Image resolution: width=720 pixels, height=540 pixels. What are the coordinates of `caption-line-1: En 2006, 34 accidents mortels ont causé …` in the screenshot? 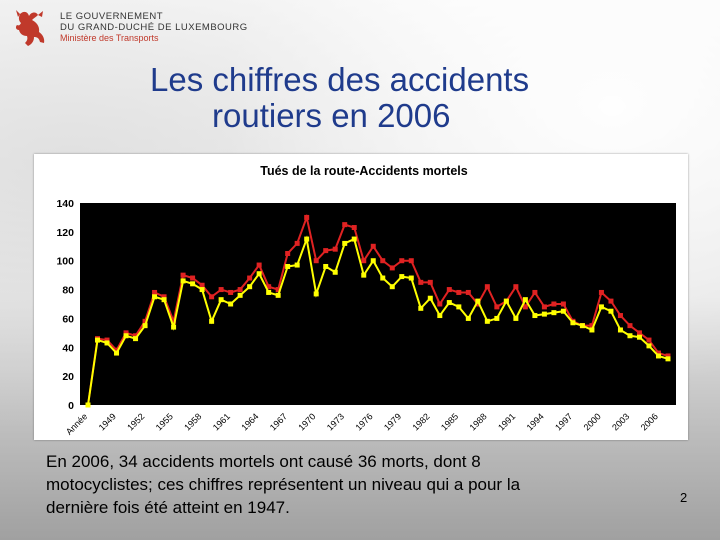 It's located at (263, 461).